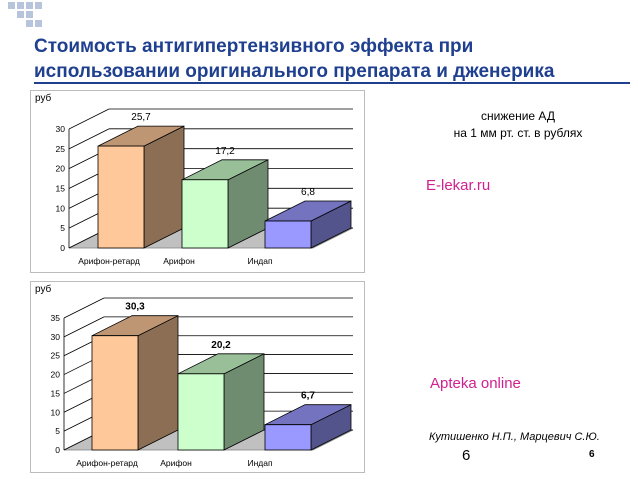  I want to click on page-number: 6, so click(466, 455).